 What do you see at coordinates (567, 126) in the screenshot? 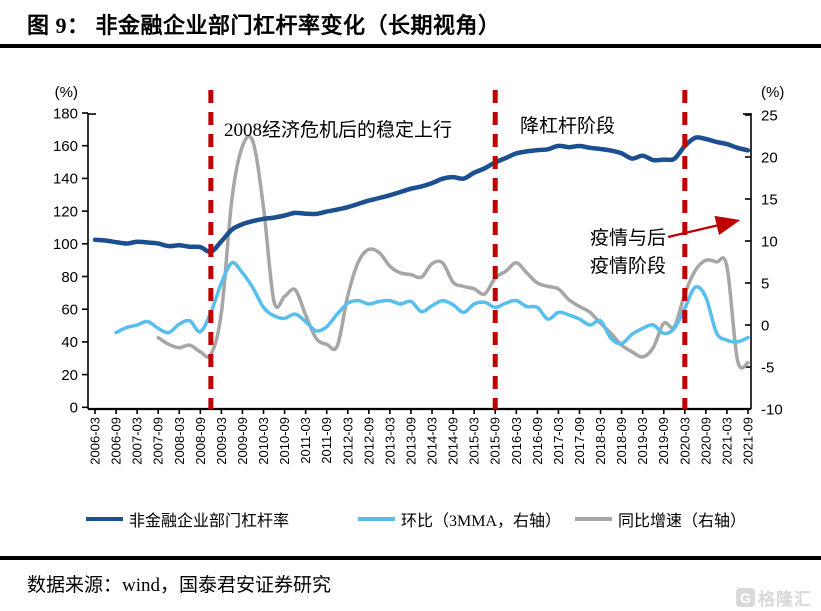
I see `annotation-deleverage-phase: 降杠杆阶段` at bounding box center [567, 126].